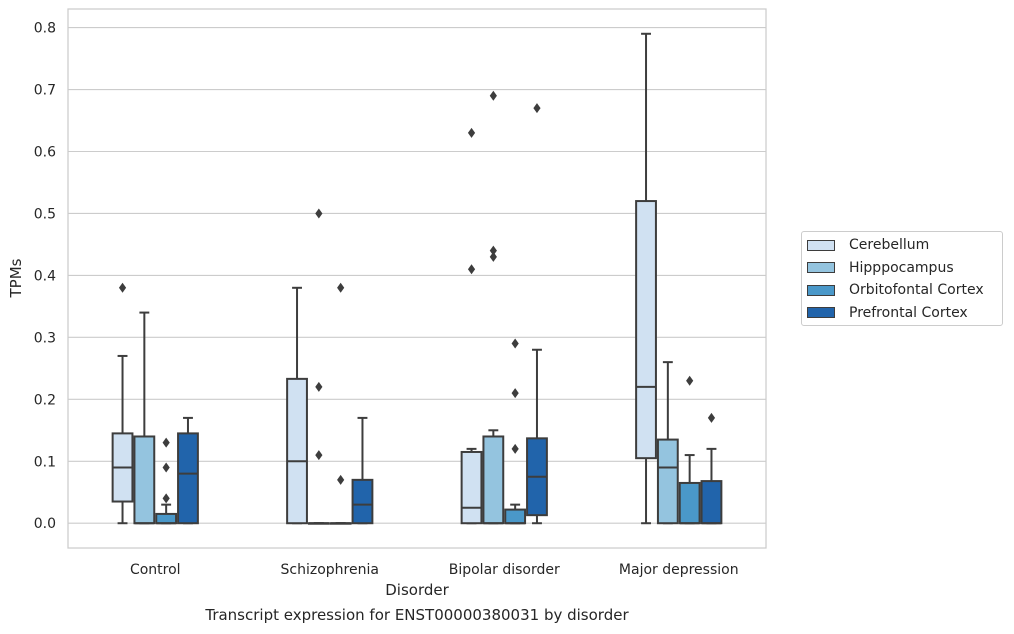  I want to click on y-axis-ticks: 0.0 0.1 0.2 0.3 0.4 0.5 0.6 0.7 0.8, so click(45, 277).